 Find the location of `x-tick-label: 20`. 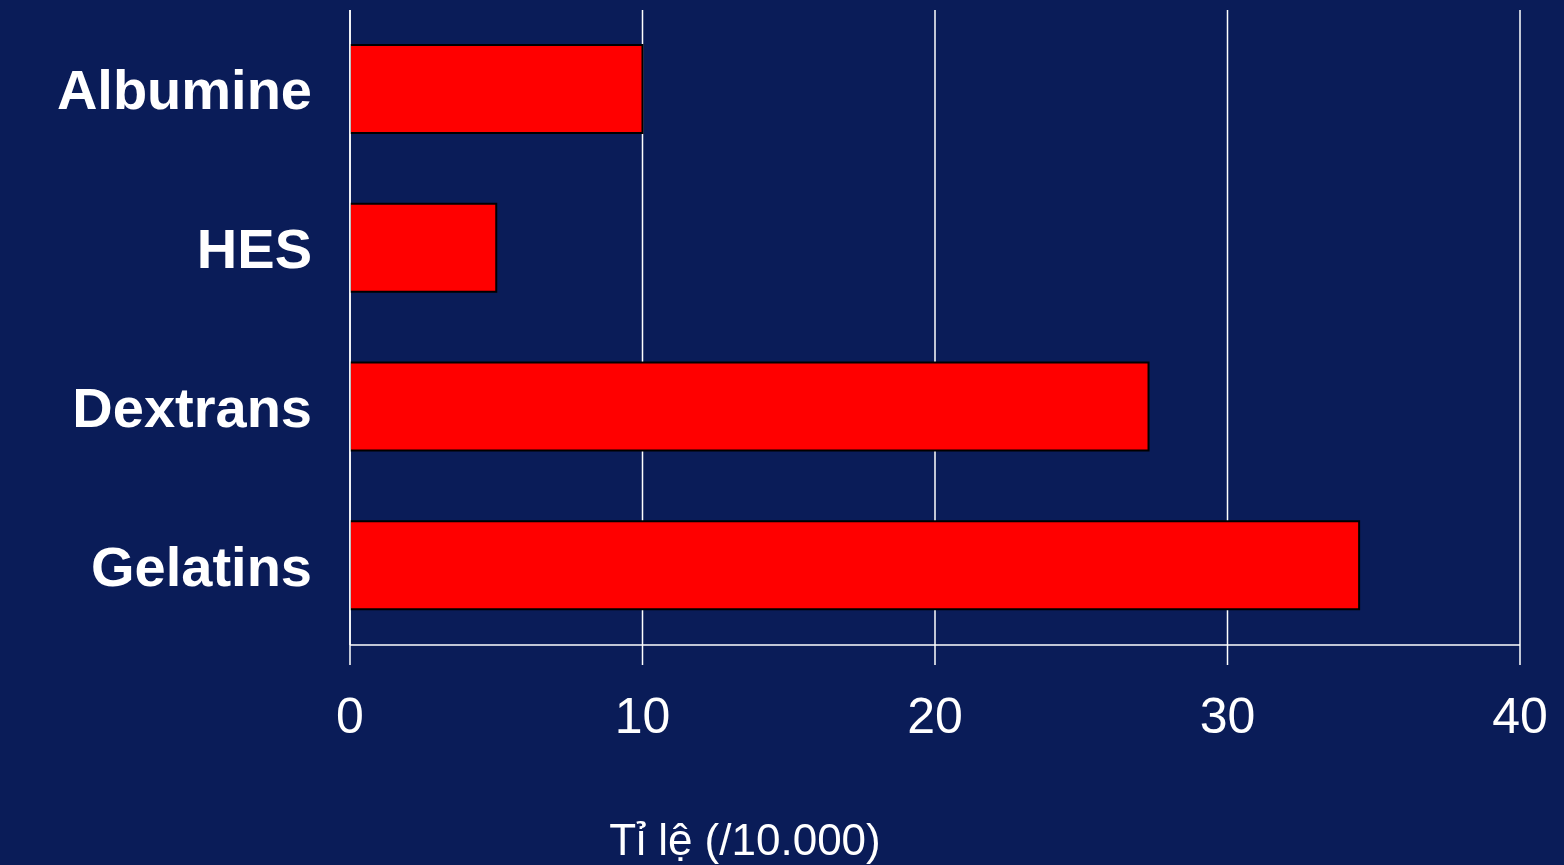

x-tick-label: 20 is located at coordinates (935, 715).